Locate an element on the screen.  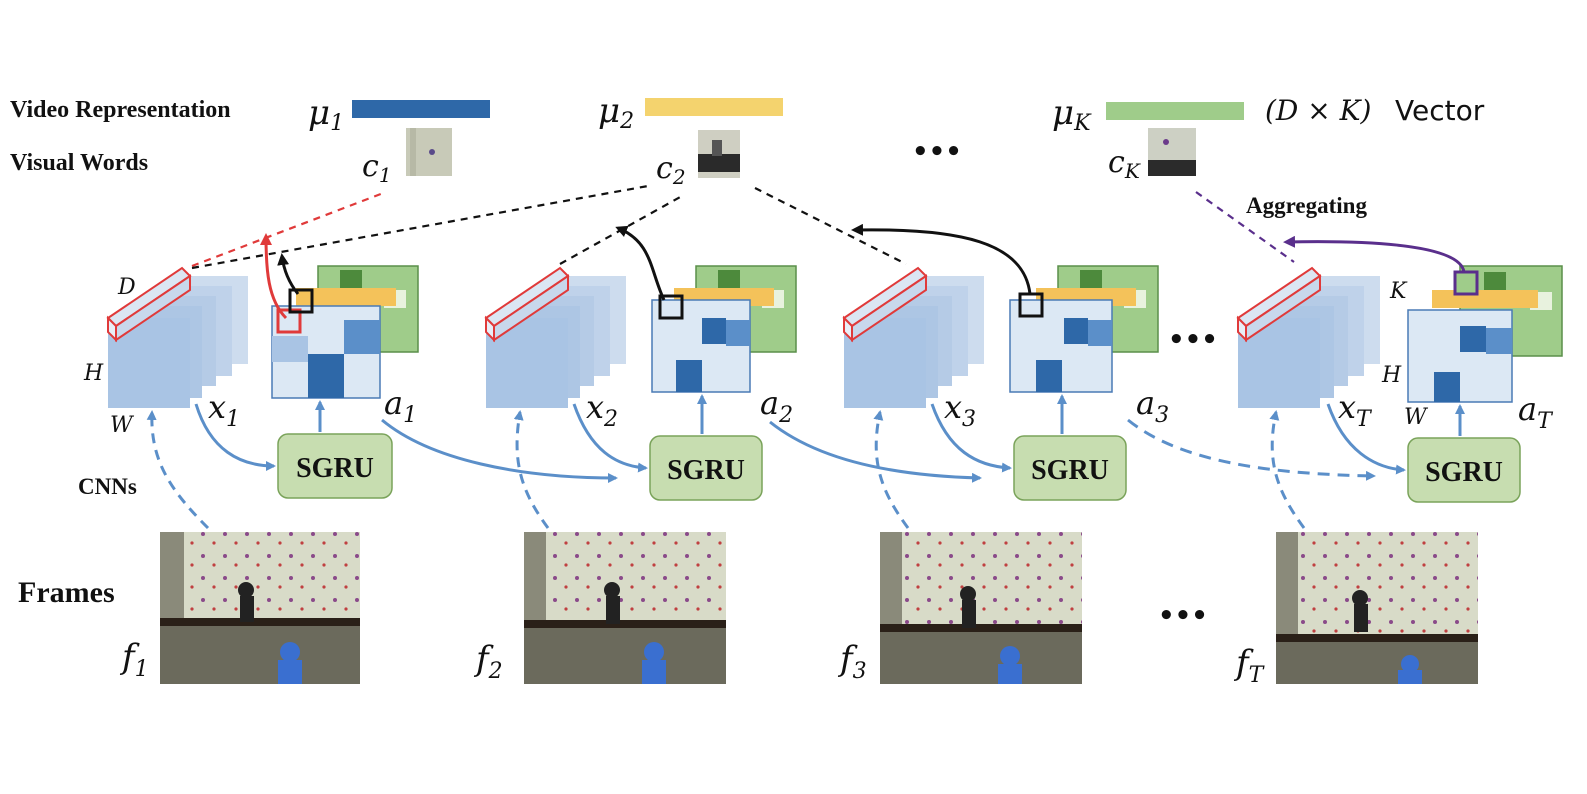
aggregation-arrows is located at coordinates (863, 271).